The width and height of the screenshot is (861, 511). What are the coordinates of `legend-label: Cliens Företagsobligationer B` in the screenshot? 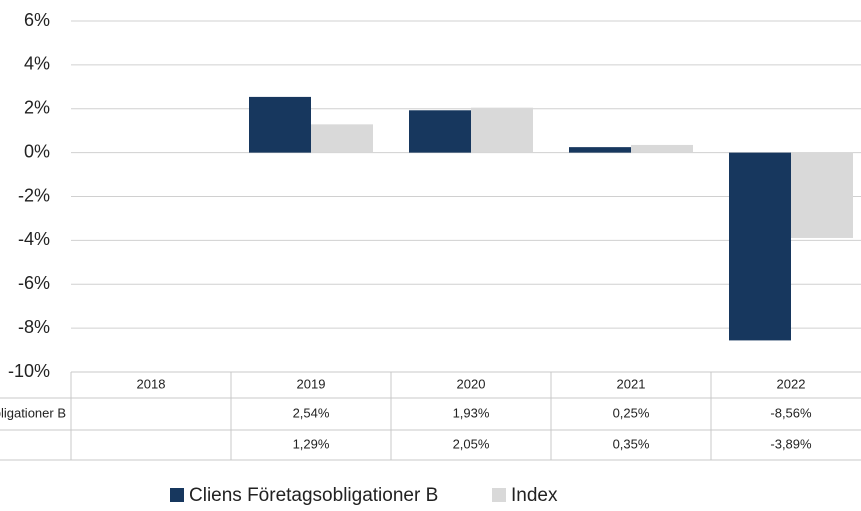 It's located at (313, 495).